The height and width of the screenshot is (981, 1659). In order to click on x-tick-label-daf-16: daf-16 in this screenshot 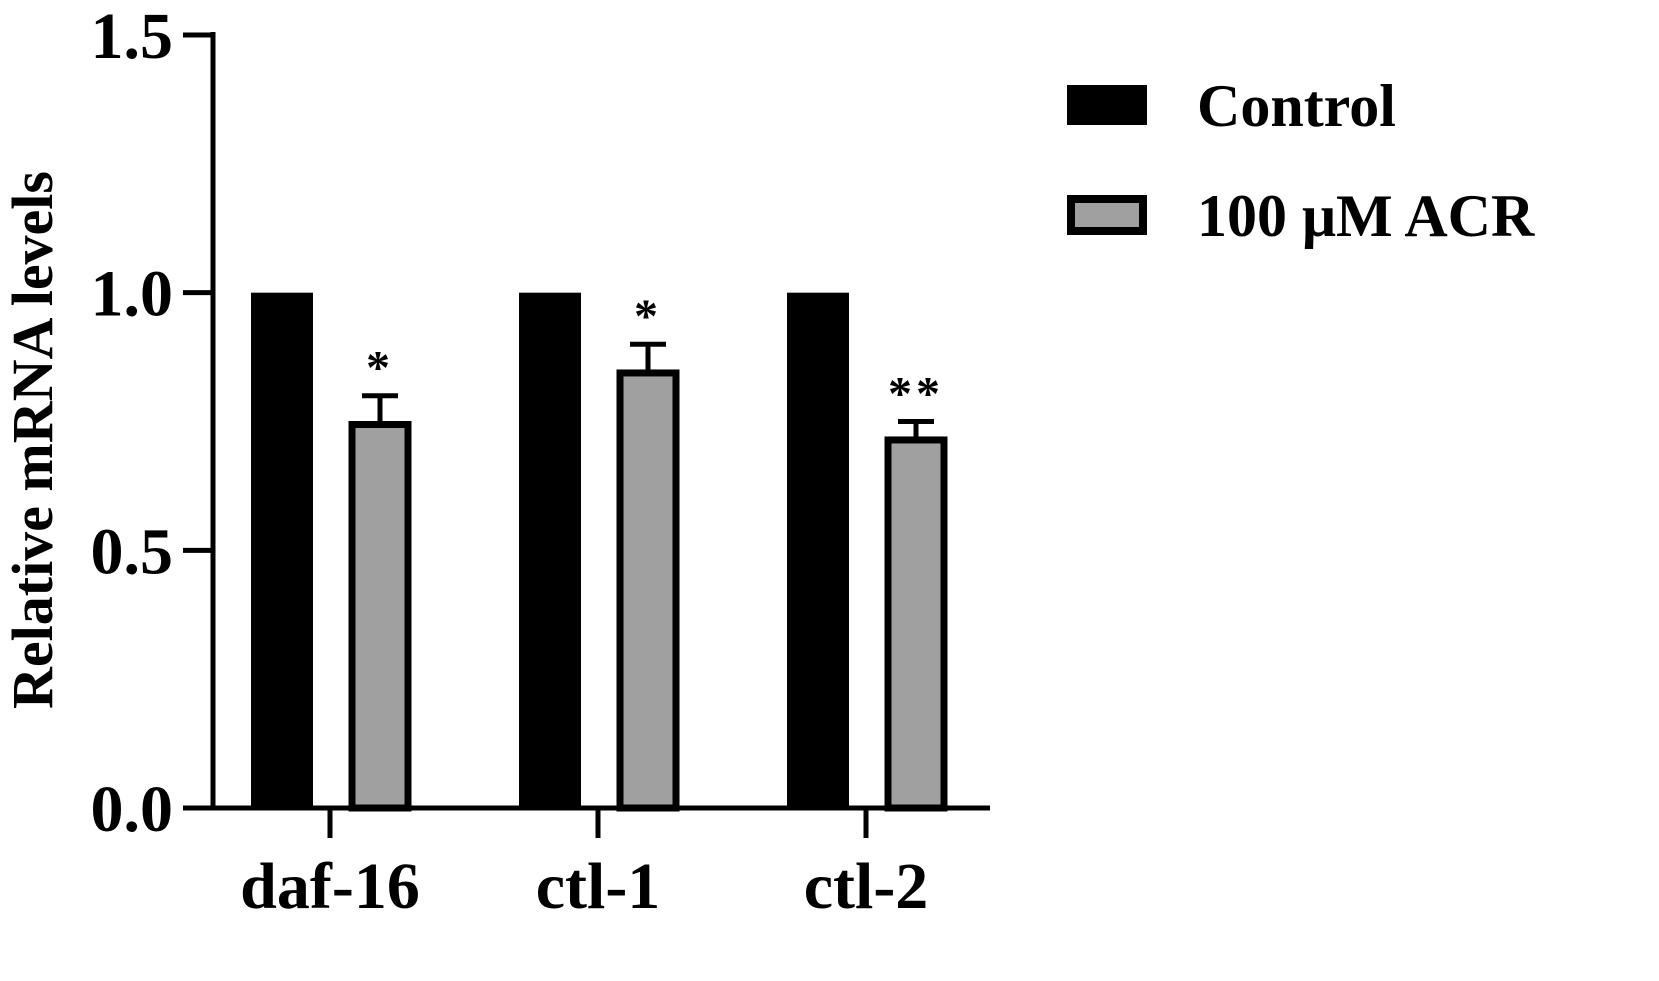, I will do `click(330, 886)`.